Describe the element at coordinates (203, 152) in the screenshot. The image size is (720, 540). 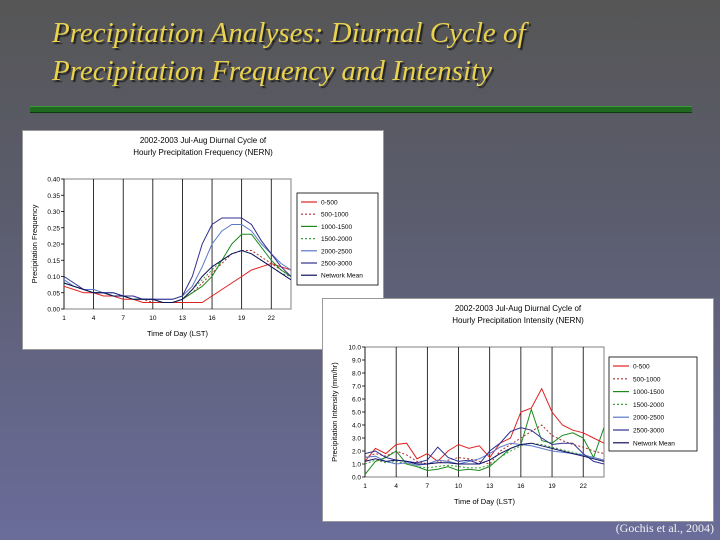
I see `chart-title-line2: Hourly Precipitation Frequency (NERN)` at that location.